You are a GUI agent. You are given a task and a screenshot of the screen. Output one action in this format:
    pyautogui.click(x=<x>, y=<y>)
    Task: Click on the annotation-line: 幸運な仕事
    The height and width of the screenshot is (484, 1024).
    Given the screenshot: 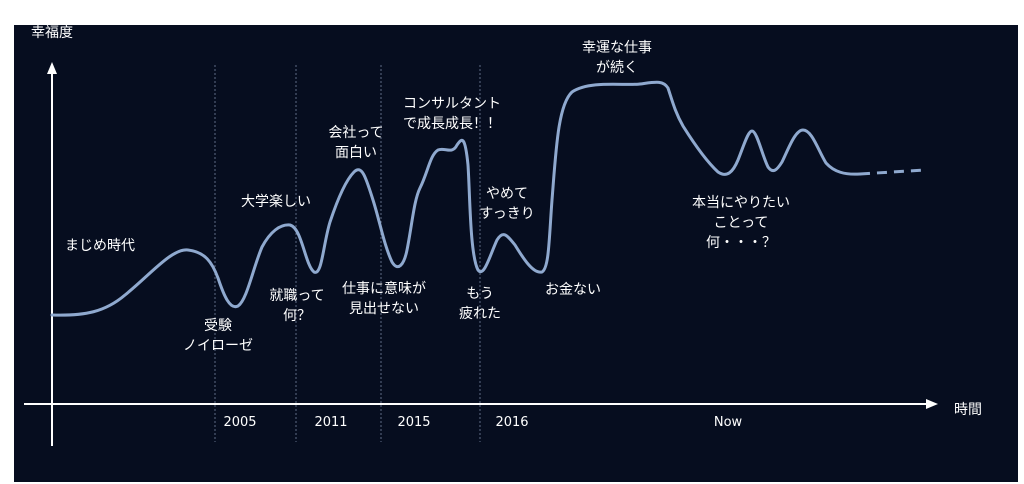 What is the action you would take?
    pyautogui.click(x=617, y=48)
    